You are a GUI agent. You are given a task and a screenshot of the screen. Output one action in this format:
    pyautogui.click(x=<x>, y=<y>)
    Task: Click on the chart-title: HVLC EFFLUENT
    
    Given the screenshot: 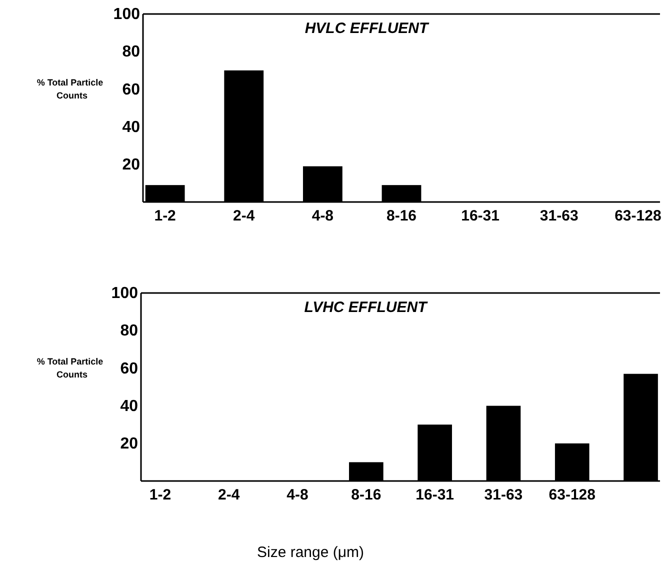 What is the action you would take?
    pyautogui.click(x=367, y=28)
    